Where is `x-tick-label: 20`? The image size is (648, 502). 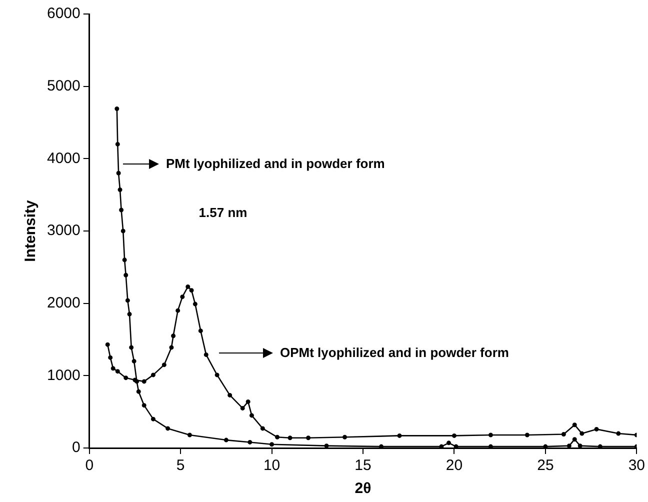
x-tick-label: 20 is located at coordinates (454, 465).